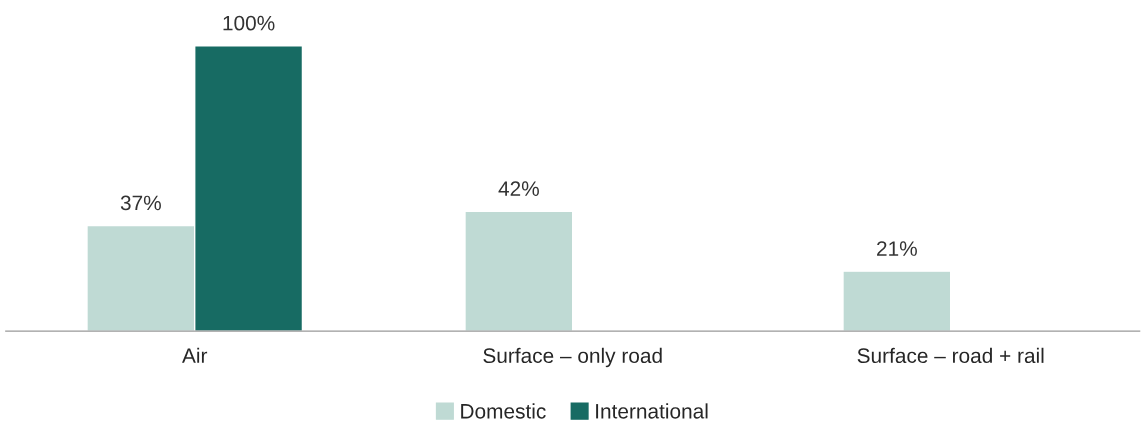 Image resolution: width=1142 pixels, height=430 pixels. What do you see at coordinates (652, 411) in the screenshot?
I see `legend-label: International` at bounding box center [652, 411].